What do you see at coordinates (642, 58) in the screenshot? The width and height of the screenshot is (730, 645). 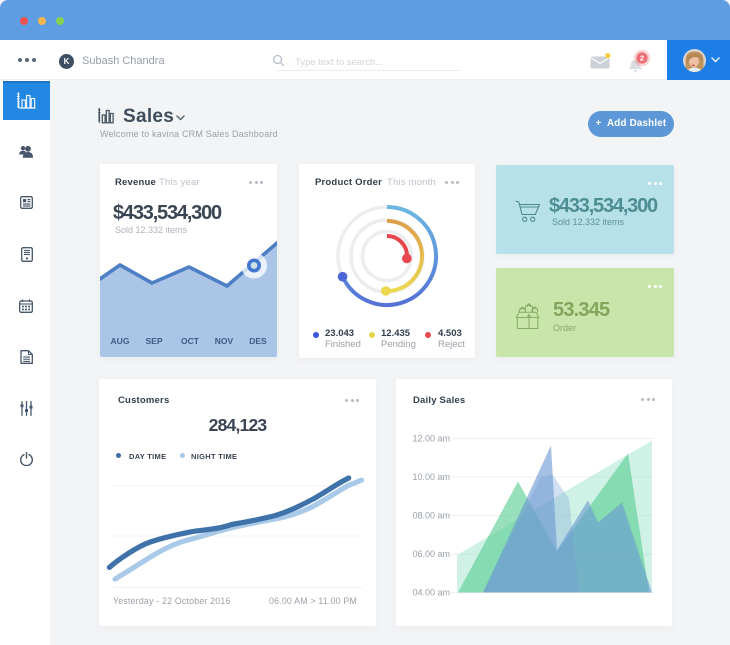 I see `svg-text: 2` at bounding box center [642, 58].